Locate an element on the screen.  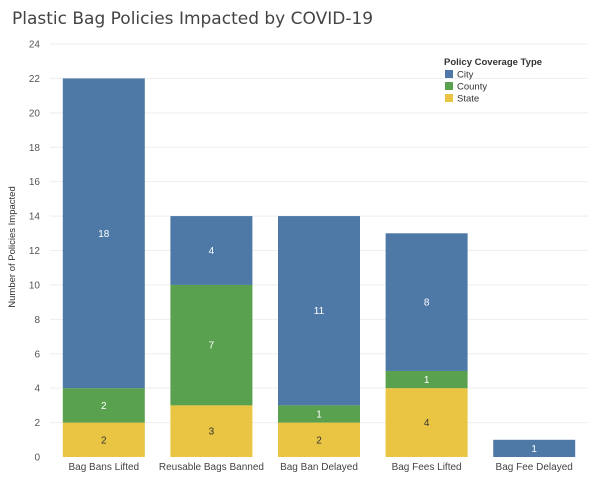
x-category-label: Bag Bans Lifted is located at coordinates (103, 467).